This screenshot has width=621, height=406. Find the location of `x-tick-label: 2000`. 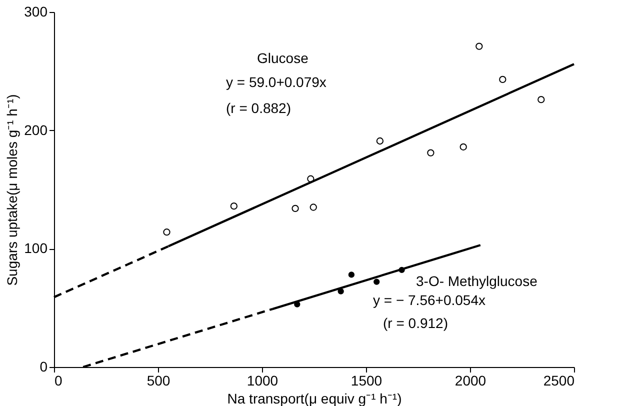

x-tick-label: 2000 is located at coordinates (470, 380).